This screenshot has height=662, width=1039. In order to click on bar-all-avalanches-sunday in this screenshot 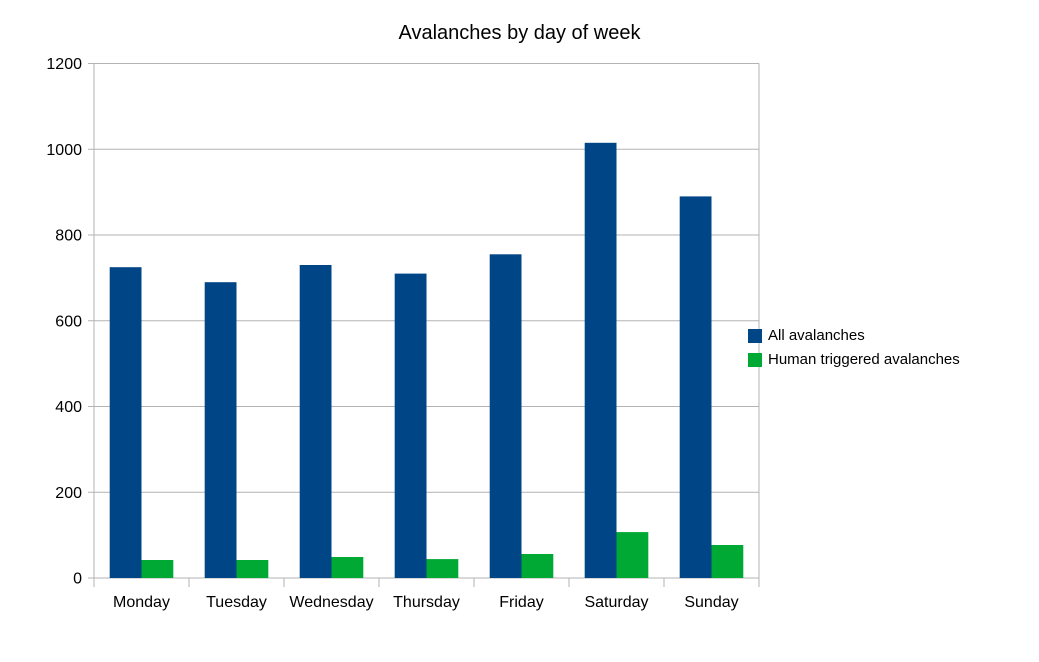, I will do `click(695, 387)`.